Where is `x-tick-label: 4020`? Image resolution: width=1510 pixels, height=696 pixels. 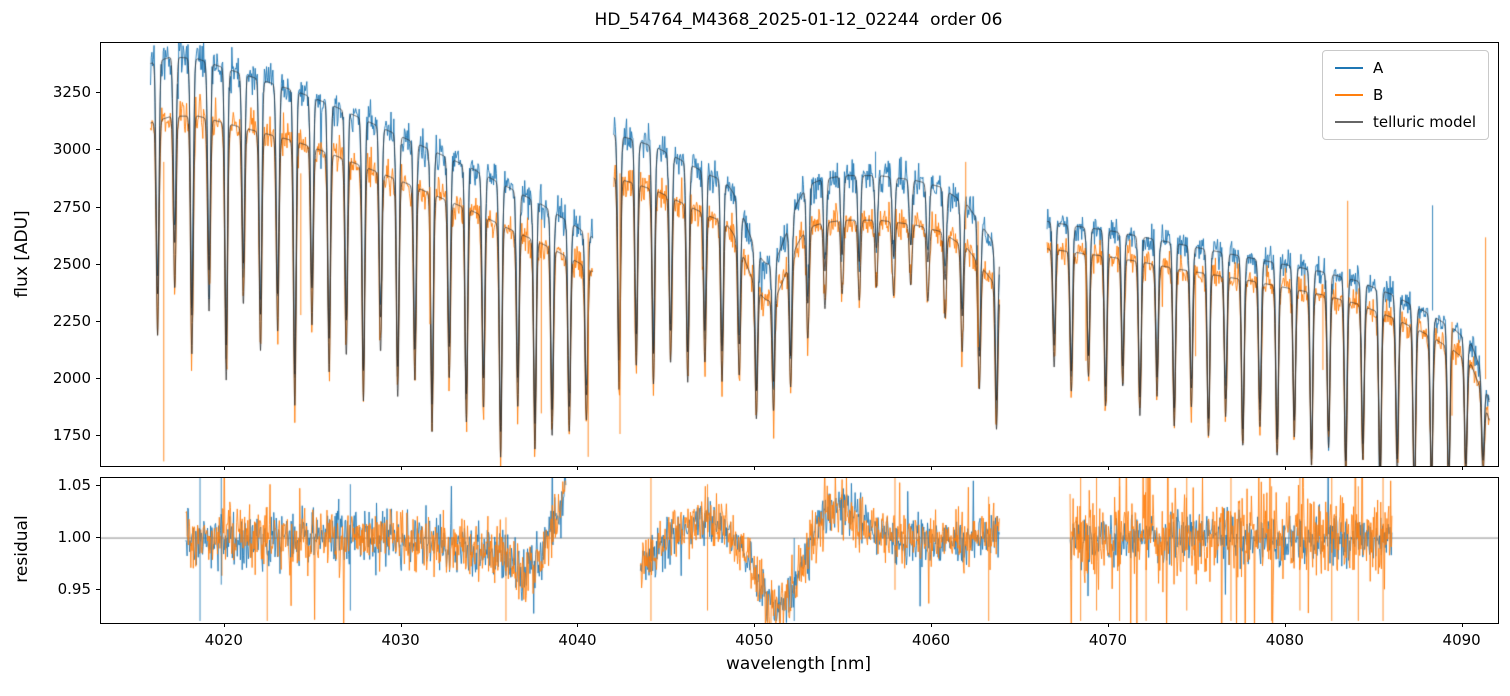
x-tick-label: 4020 is located at coordinates (223, 640).